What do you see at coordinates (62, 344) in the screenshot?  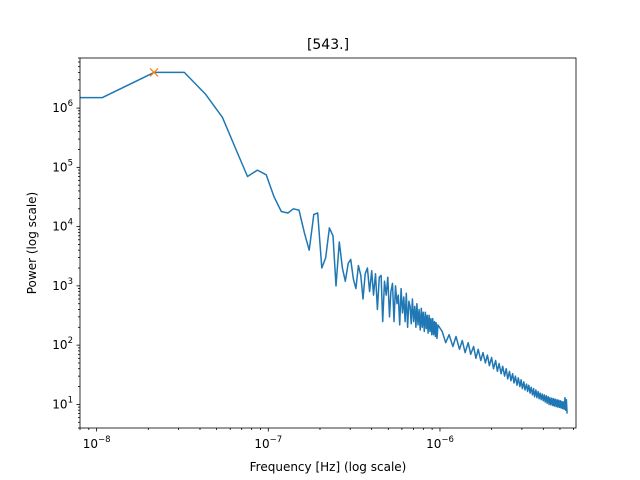 I see `y-tick-label: 10²` at bounding box center [62, 344].